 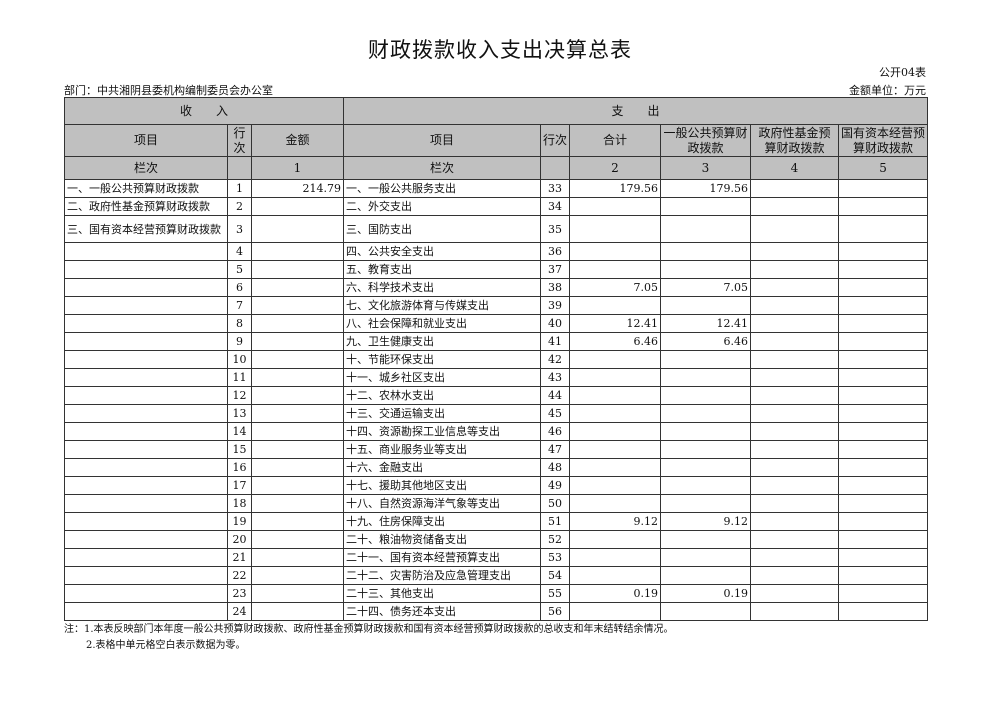 I want to click on income-row-no-cell: 4, so click(x=239, y=251).